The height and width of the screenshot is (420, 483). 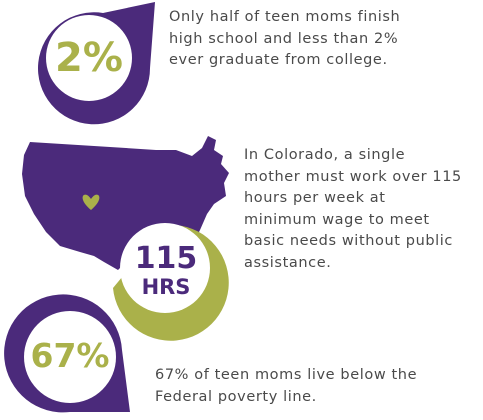 What do you see at coordinates (70, 355) in the screenshot?
I see `stat-value-67-percent: 67%` at bounding box center [70, 355].